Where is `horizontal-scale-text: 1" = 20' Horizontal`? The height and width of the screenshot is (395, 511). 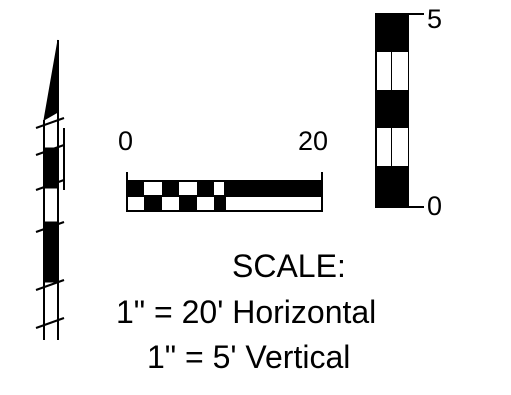
horizontal-scale-text: 1" = 20' Horizontal is located at coordinates (246, 312).